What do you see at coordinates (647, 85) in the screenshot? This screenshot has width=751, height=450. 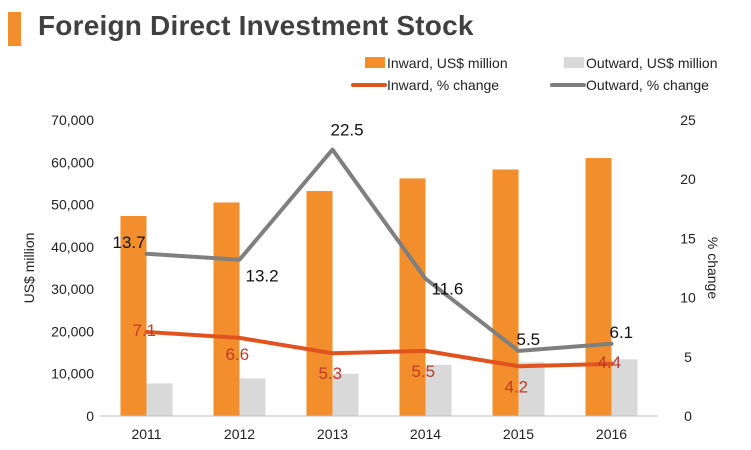 I see `legend-label: Outward, % change` at bounding box center [647, 85].